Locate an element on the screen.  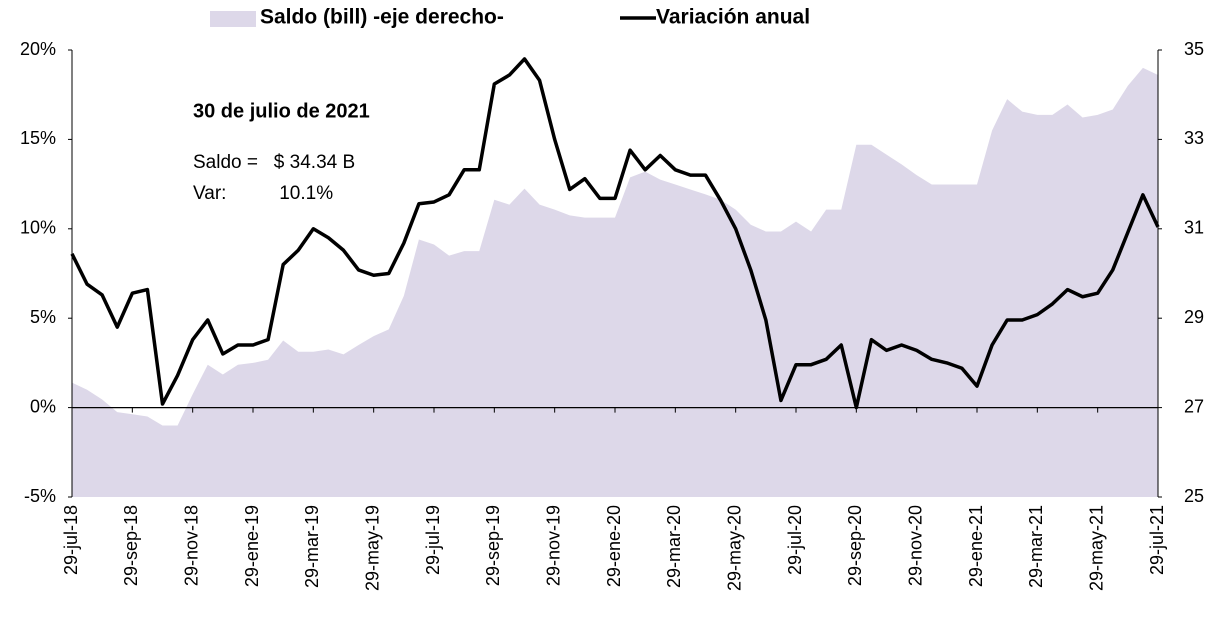
legend-label: Variación anual is located at coordinates (733, 17).